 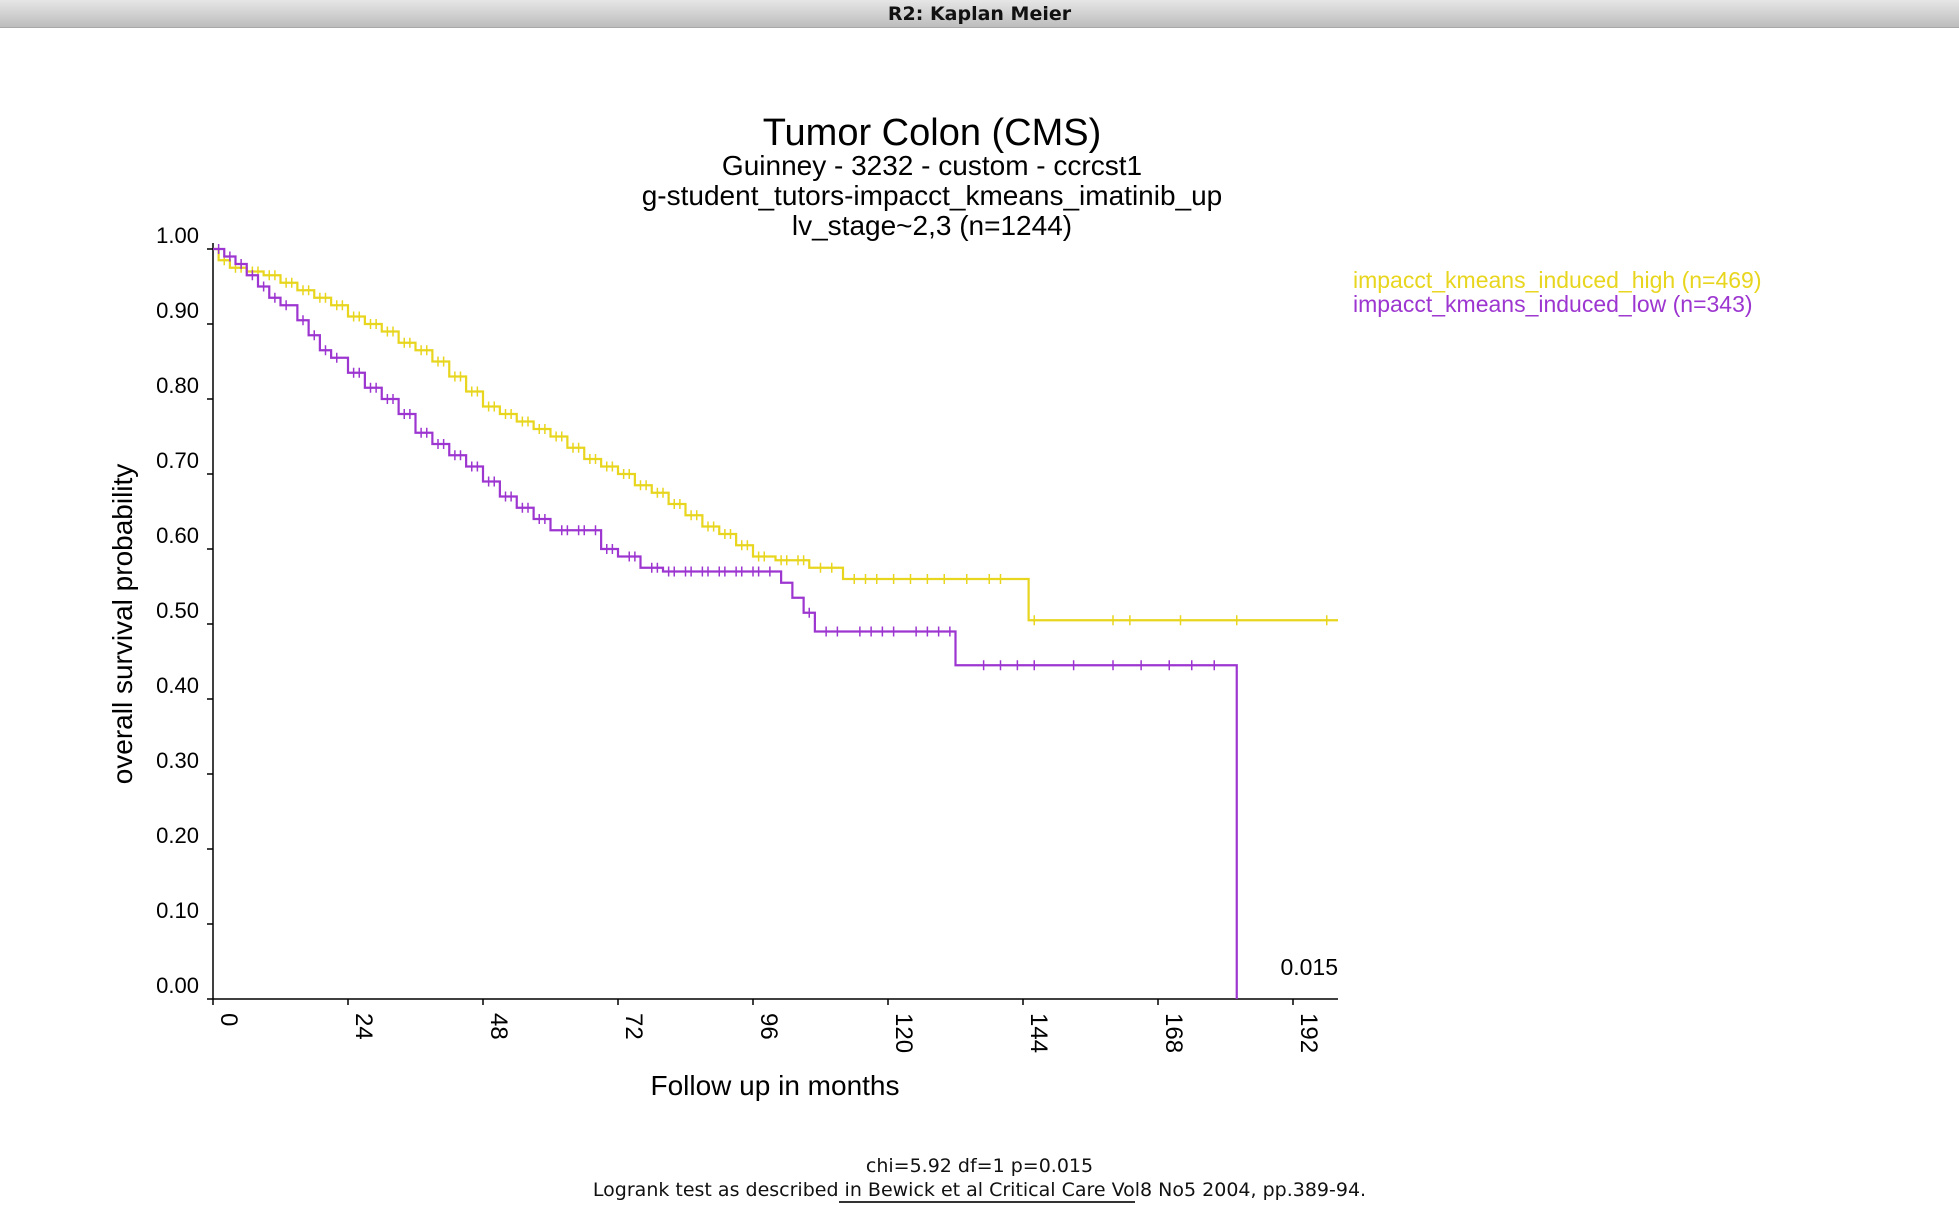 What do you see at coordinates (177, 460) in the screenshot?
I see `y-tick-label: 0.70` at bounding box center [177, 460].